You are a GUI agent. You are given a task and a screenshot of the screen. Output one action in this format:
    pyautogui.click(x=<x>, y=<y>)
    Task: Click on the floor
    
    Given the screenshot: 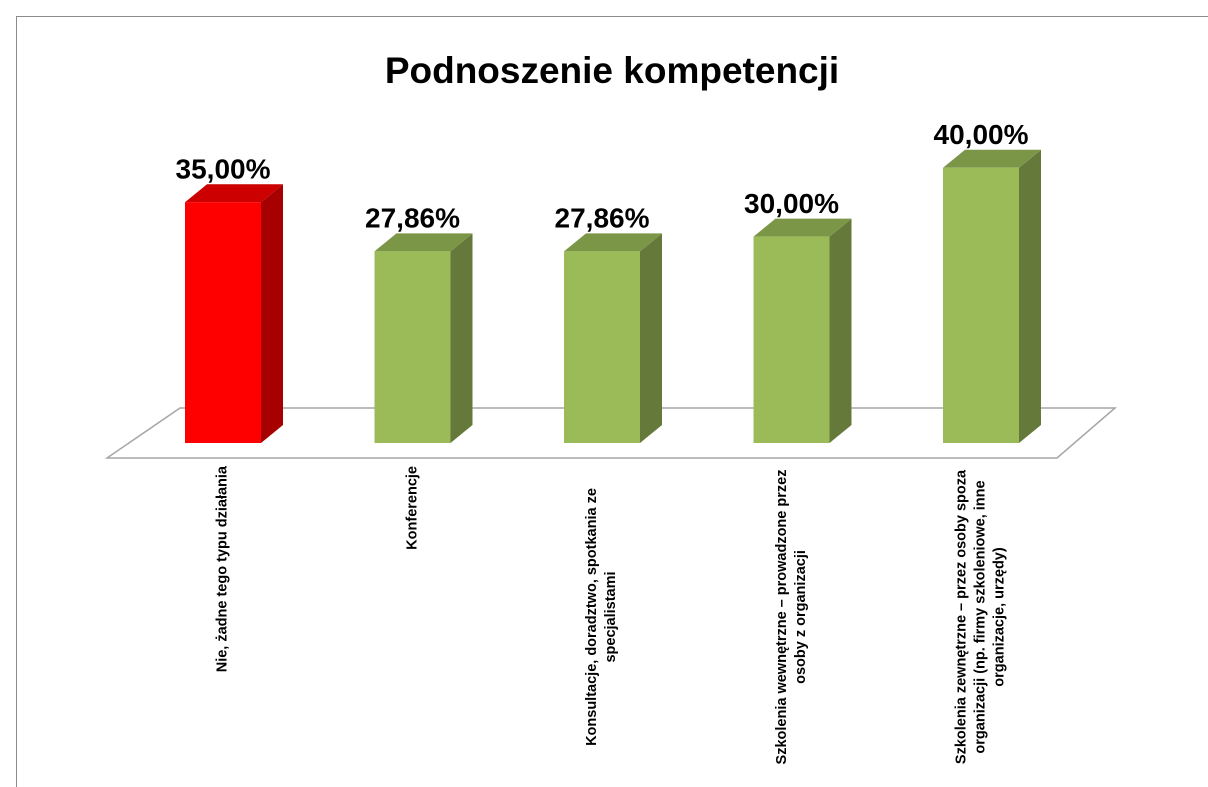 What is the action you would take?
    pyautogui.click(x=611, y=433)
    